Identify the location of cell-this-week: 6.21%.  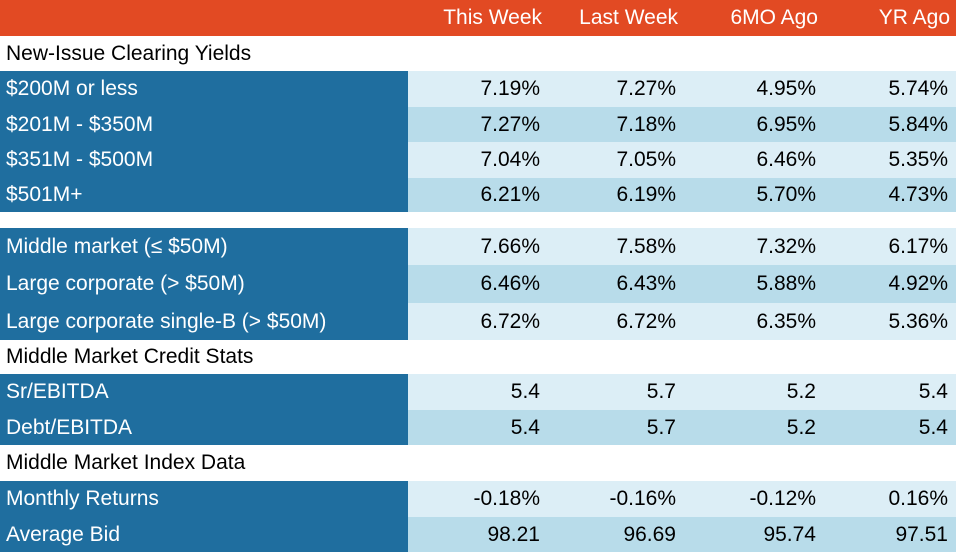
(510, 194).